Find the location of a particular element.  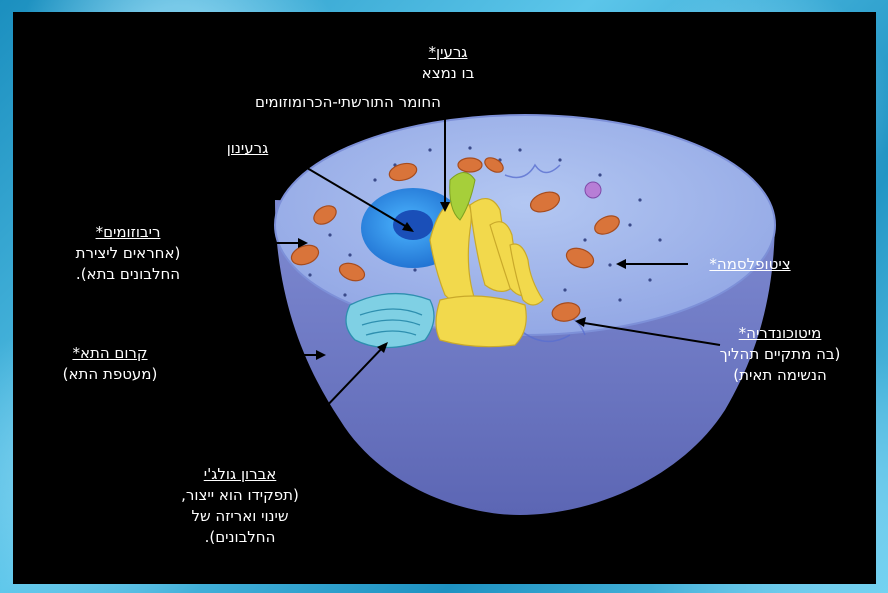

label-golgi-desc-3: החלבונים). is located at coordinates (240, 537).